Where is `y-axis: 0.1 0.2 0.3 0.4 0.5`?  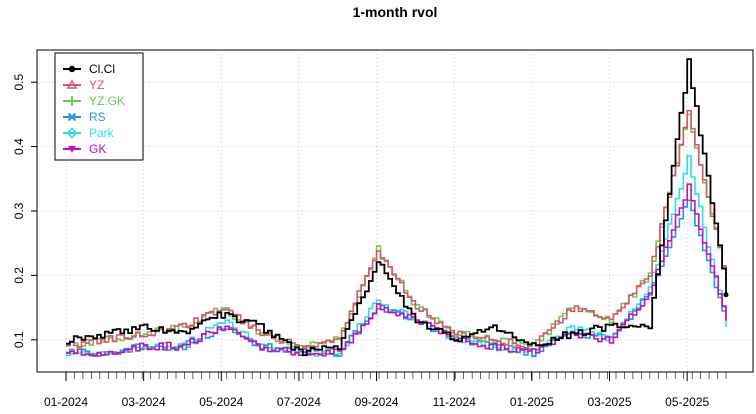 y-axis: 0.1 0.2 0.3 0.4 0.5 is located at coordinates (24, 211).